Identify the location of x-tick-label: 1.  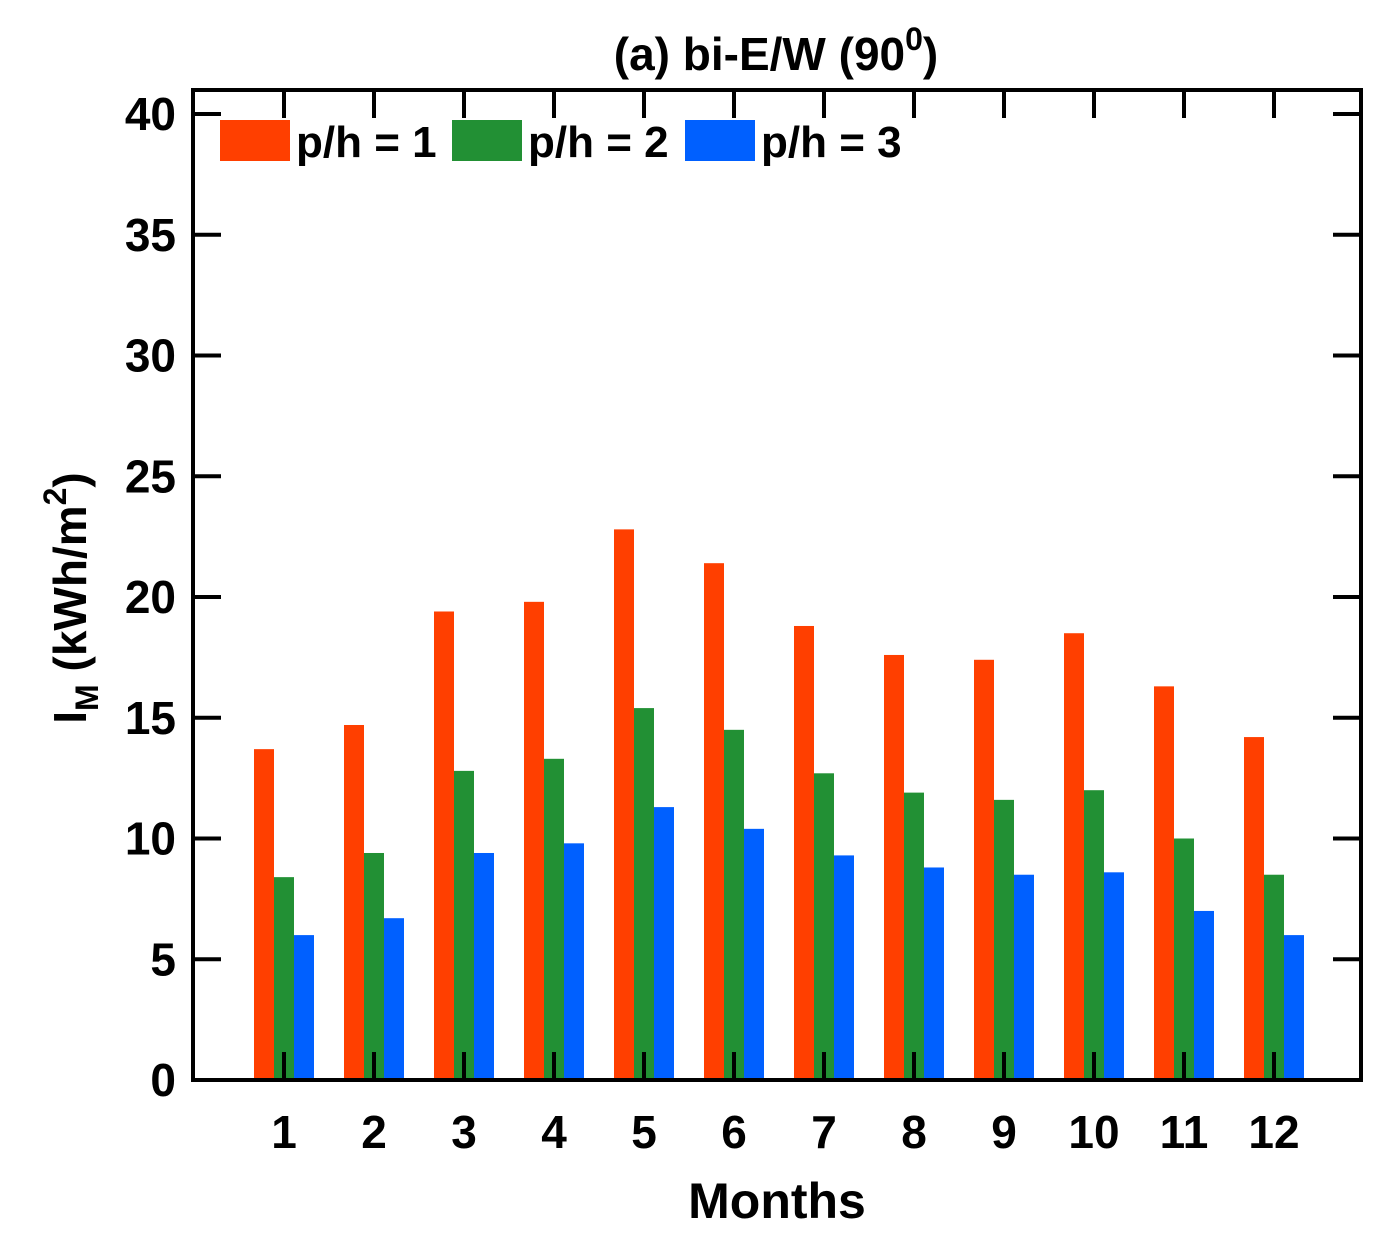
(284, 1132).